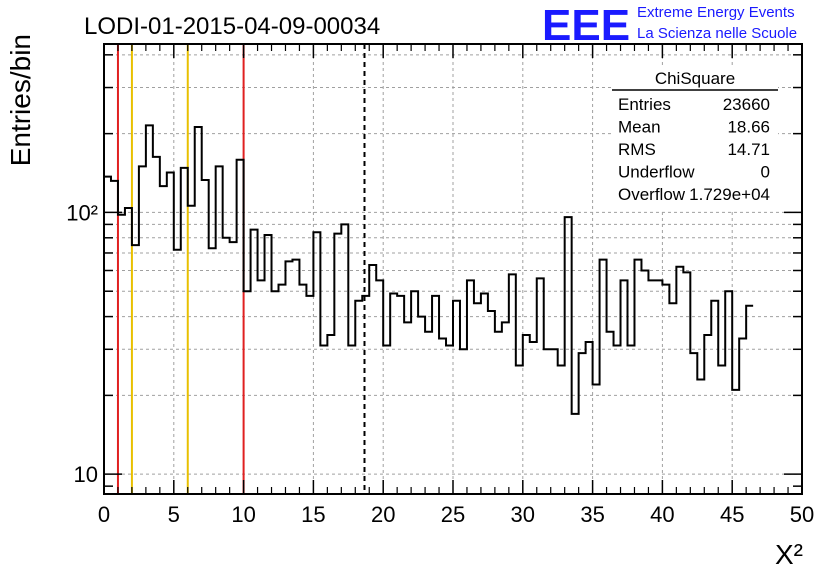 The height and width of the screenshot is (572, 836). What do you see at coordinates (313, 514) in the screenshot?
I see `x-tick-label: 15` at bounding box center [313, 514].